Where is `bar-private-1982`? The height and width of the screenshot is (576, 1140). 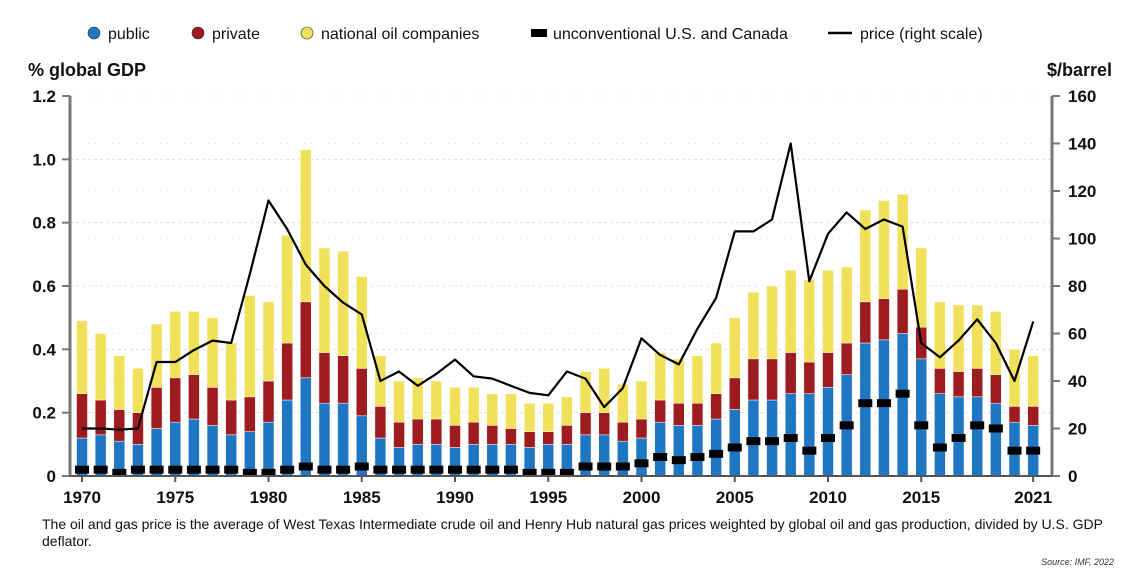 bar-private-1982 is located at coordinates (306, 340).